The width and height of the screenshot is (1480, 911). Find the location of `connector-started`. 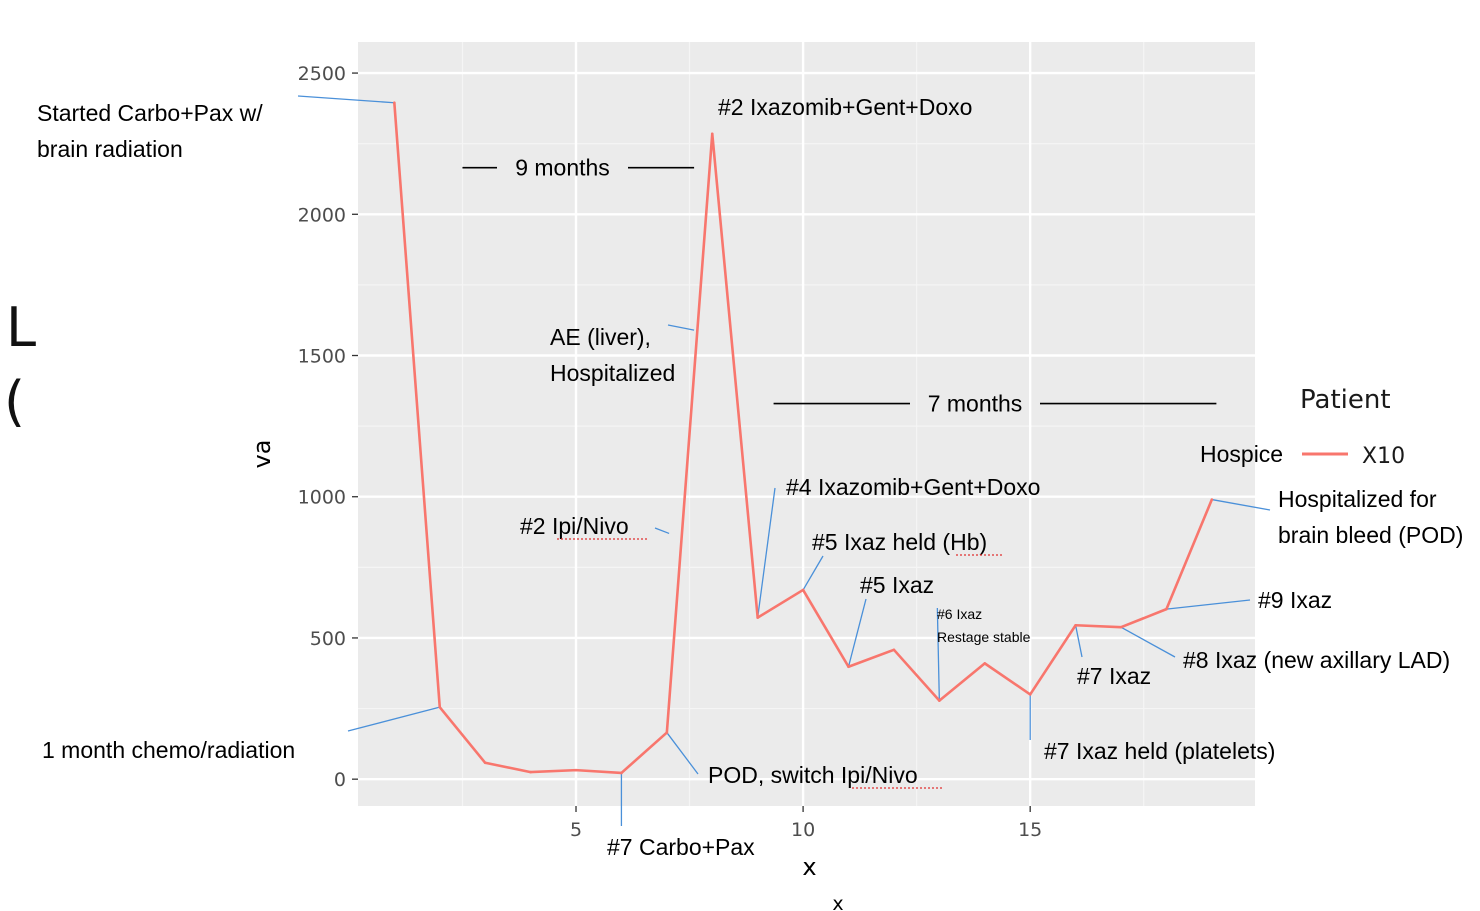

connector-started is located at coordinates (346, 99).